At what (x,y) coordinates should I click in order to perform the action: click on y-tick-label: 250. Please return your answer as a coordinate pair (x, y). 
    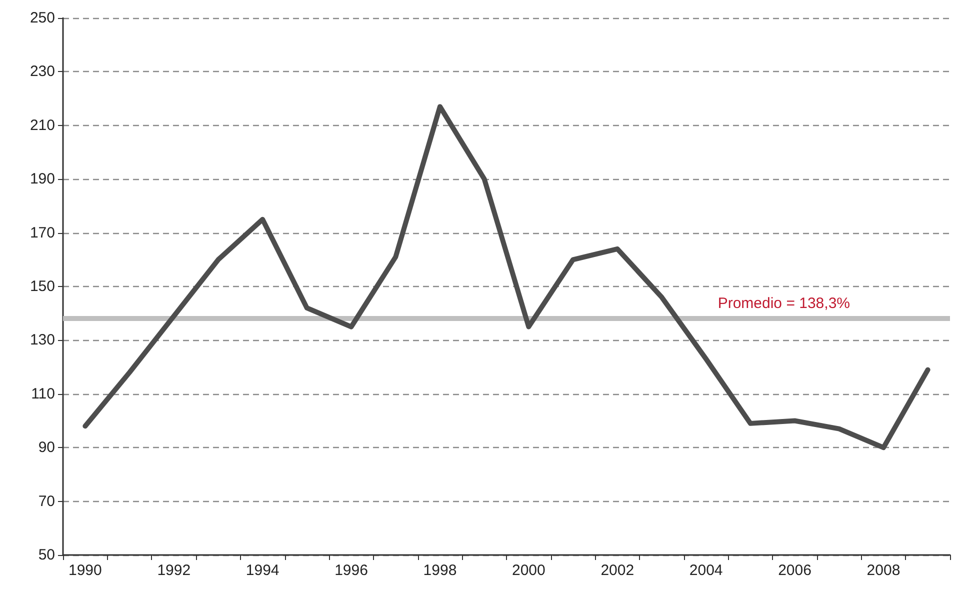
    Looking at the image, I should click on (42, 18).